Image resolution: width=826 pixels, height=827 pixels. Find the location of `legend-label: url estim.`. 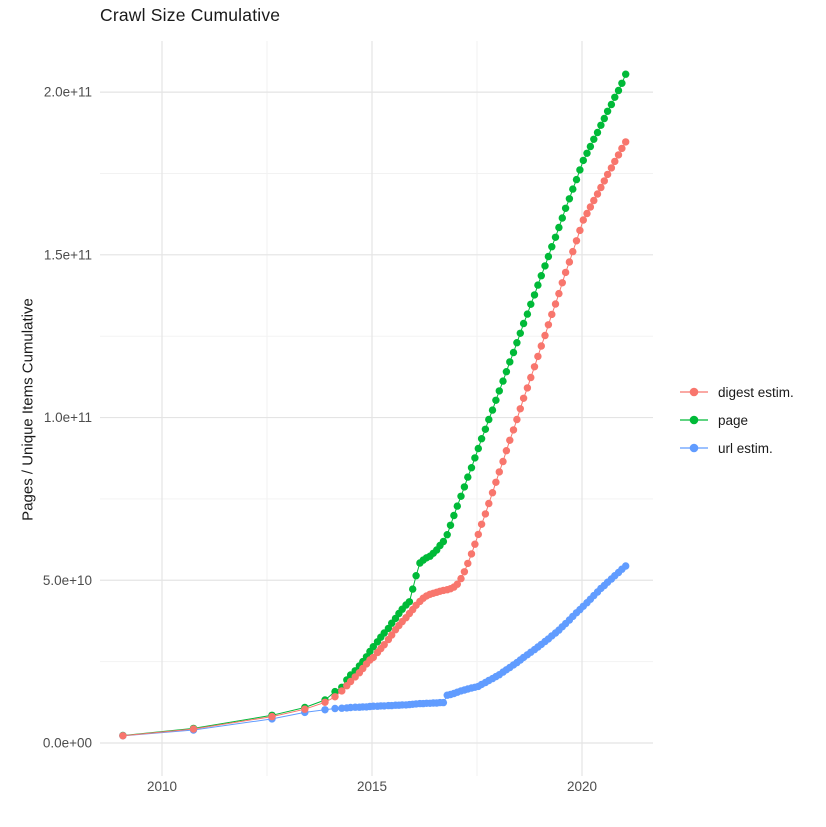

legend-label: url estim. is located at coordinates (745, 448).